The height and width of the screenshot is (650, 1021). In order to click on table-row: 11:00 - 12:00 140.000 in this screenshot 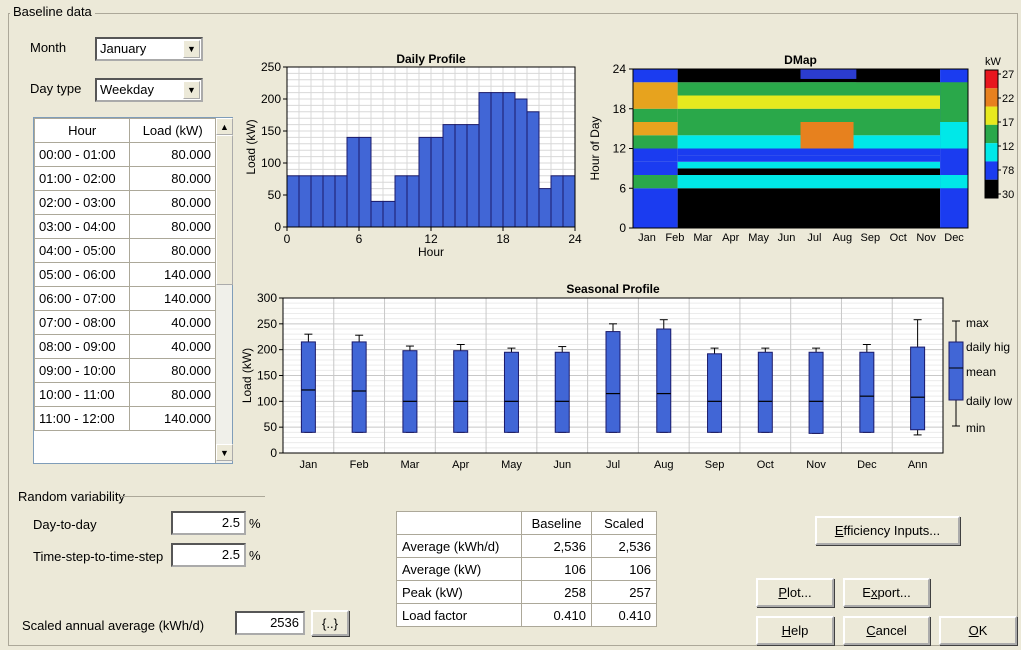, I will do `click(124, 418)`.